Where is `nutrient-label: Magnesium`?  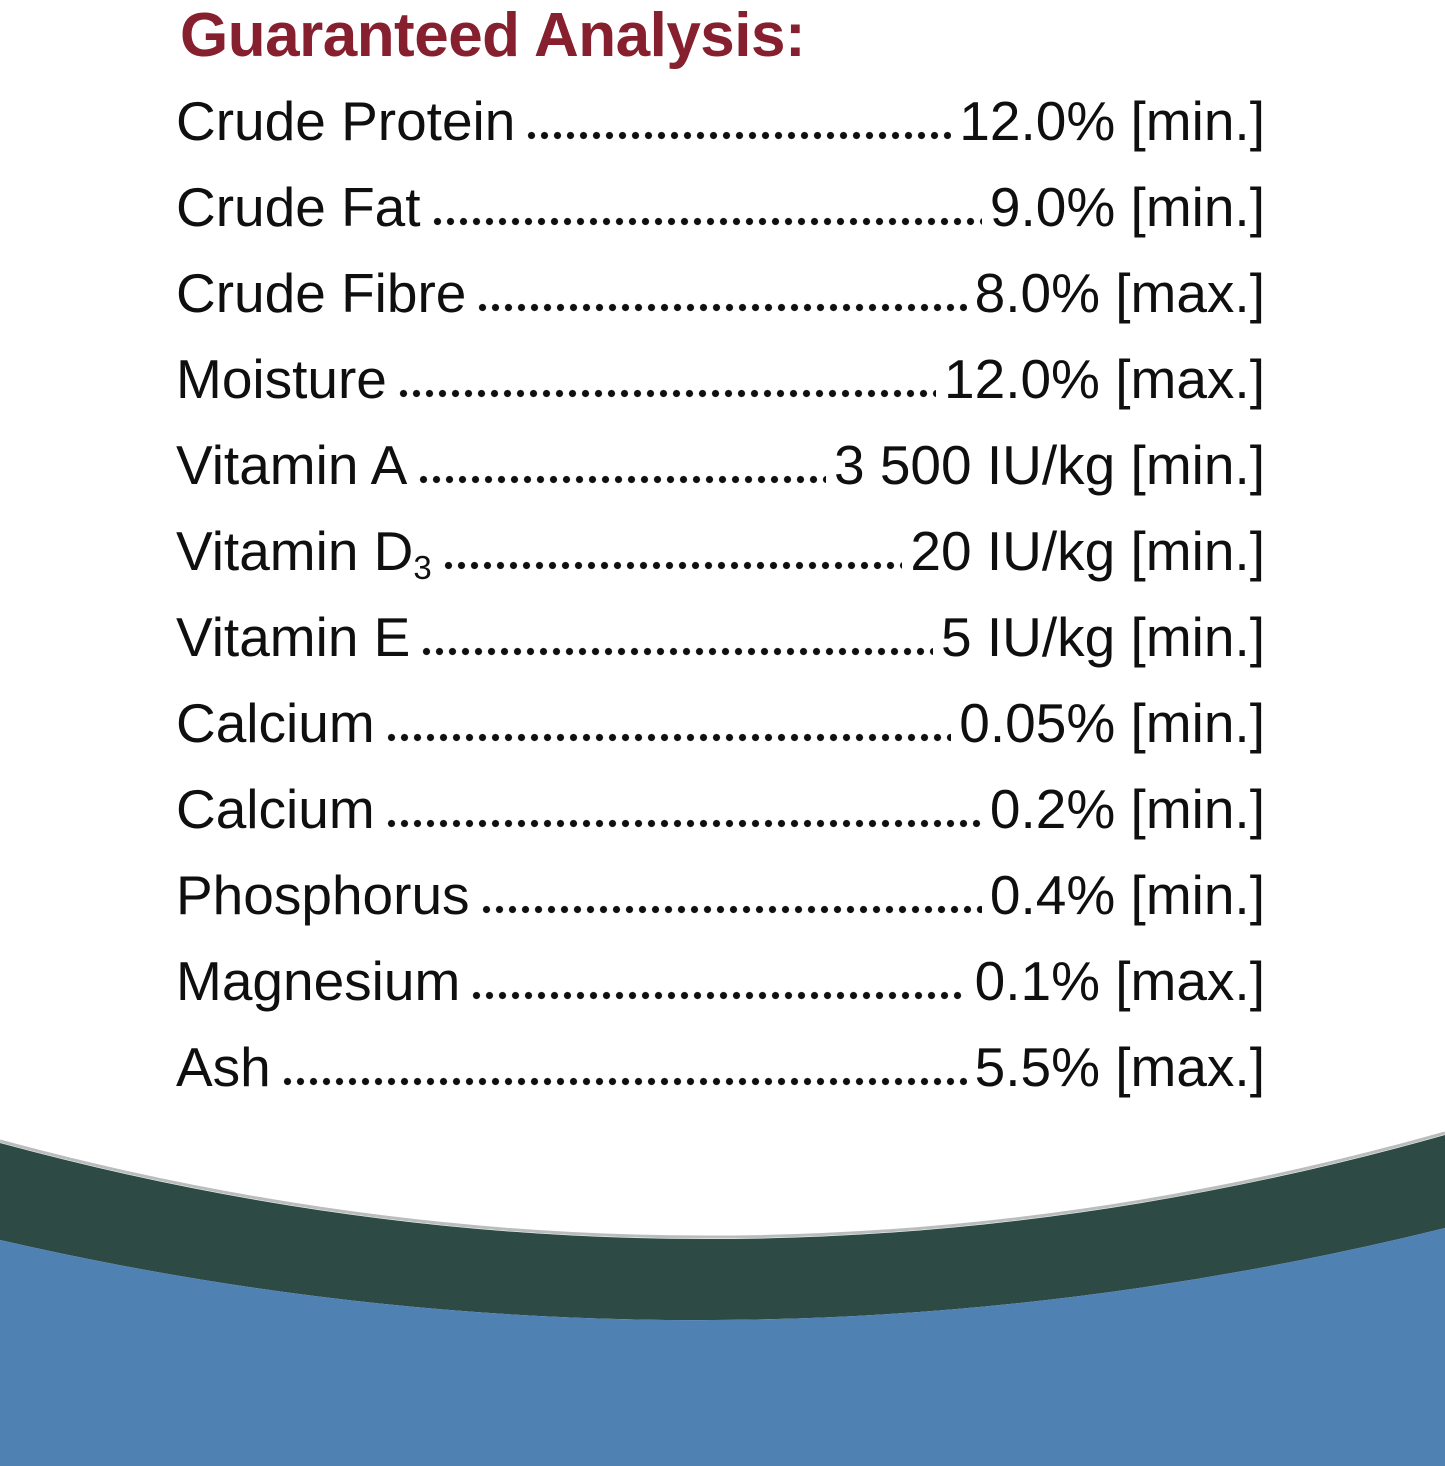 nutrient-label: Magnesium is located at coordinates (318, 981).